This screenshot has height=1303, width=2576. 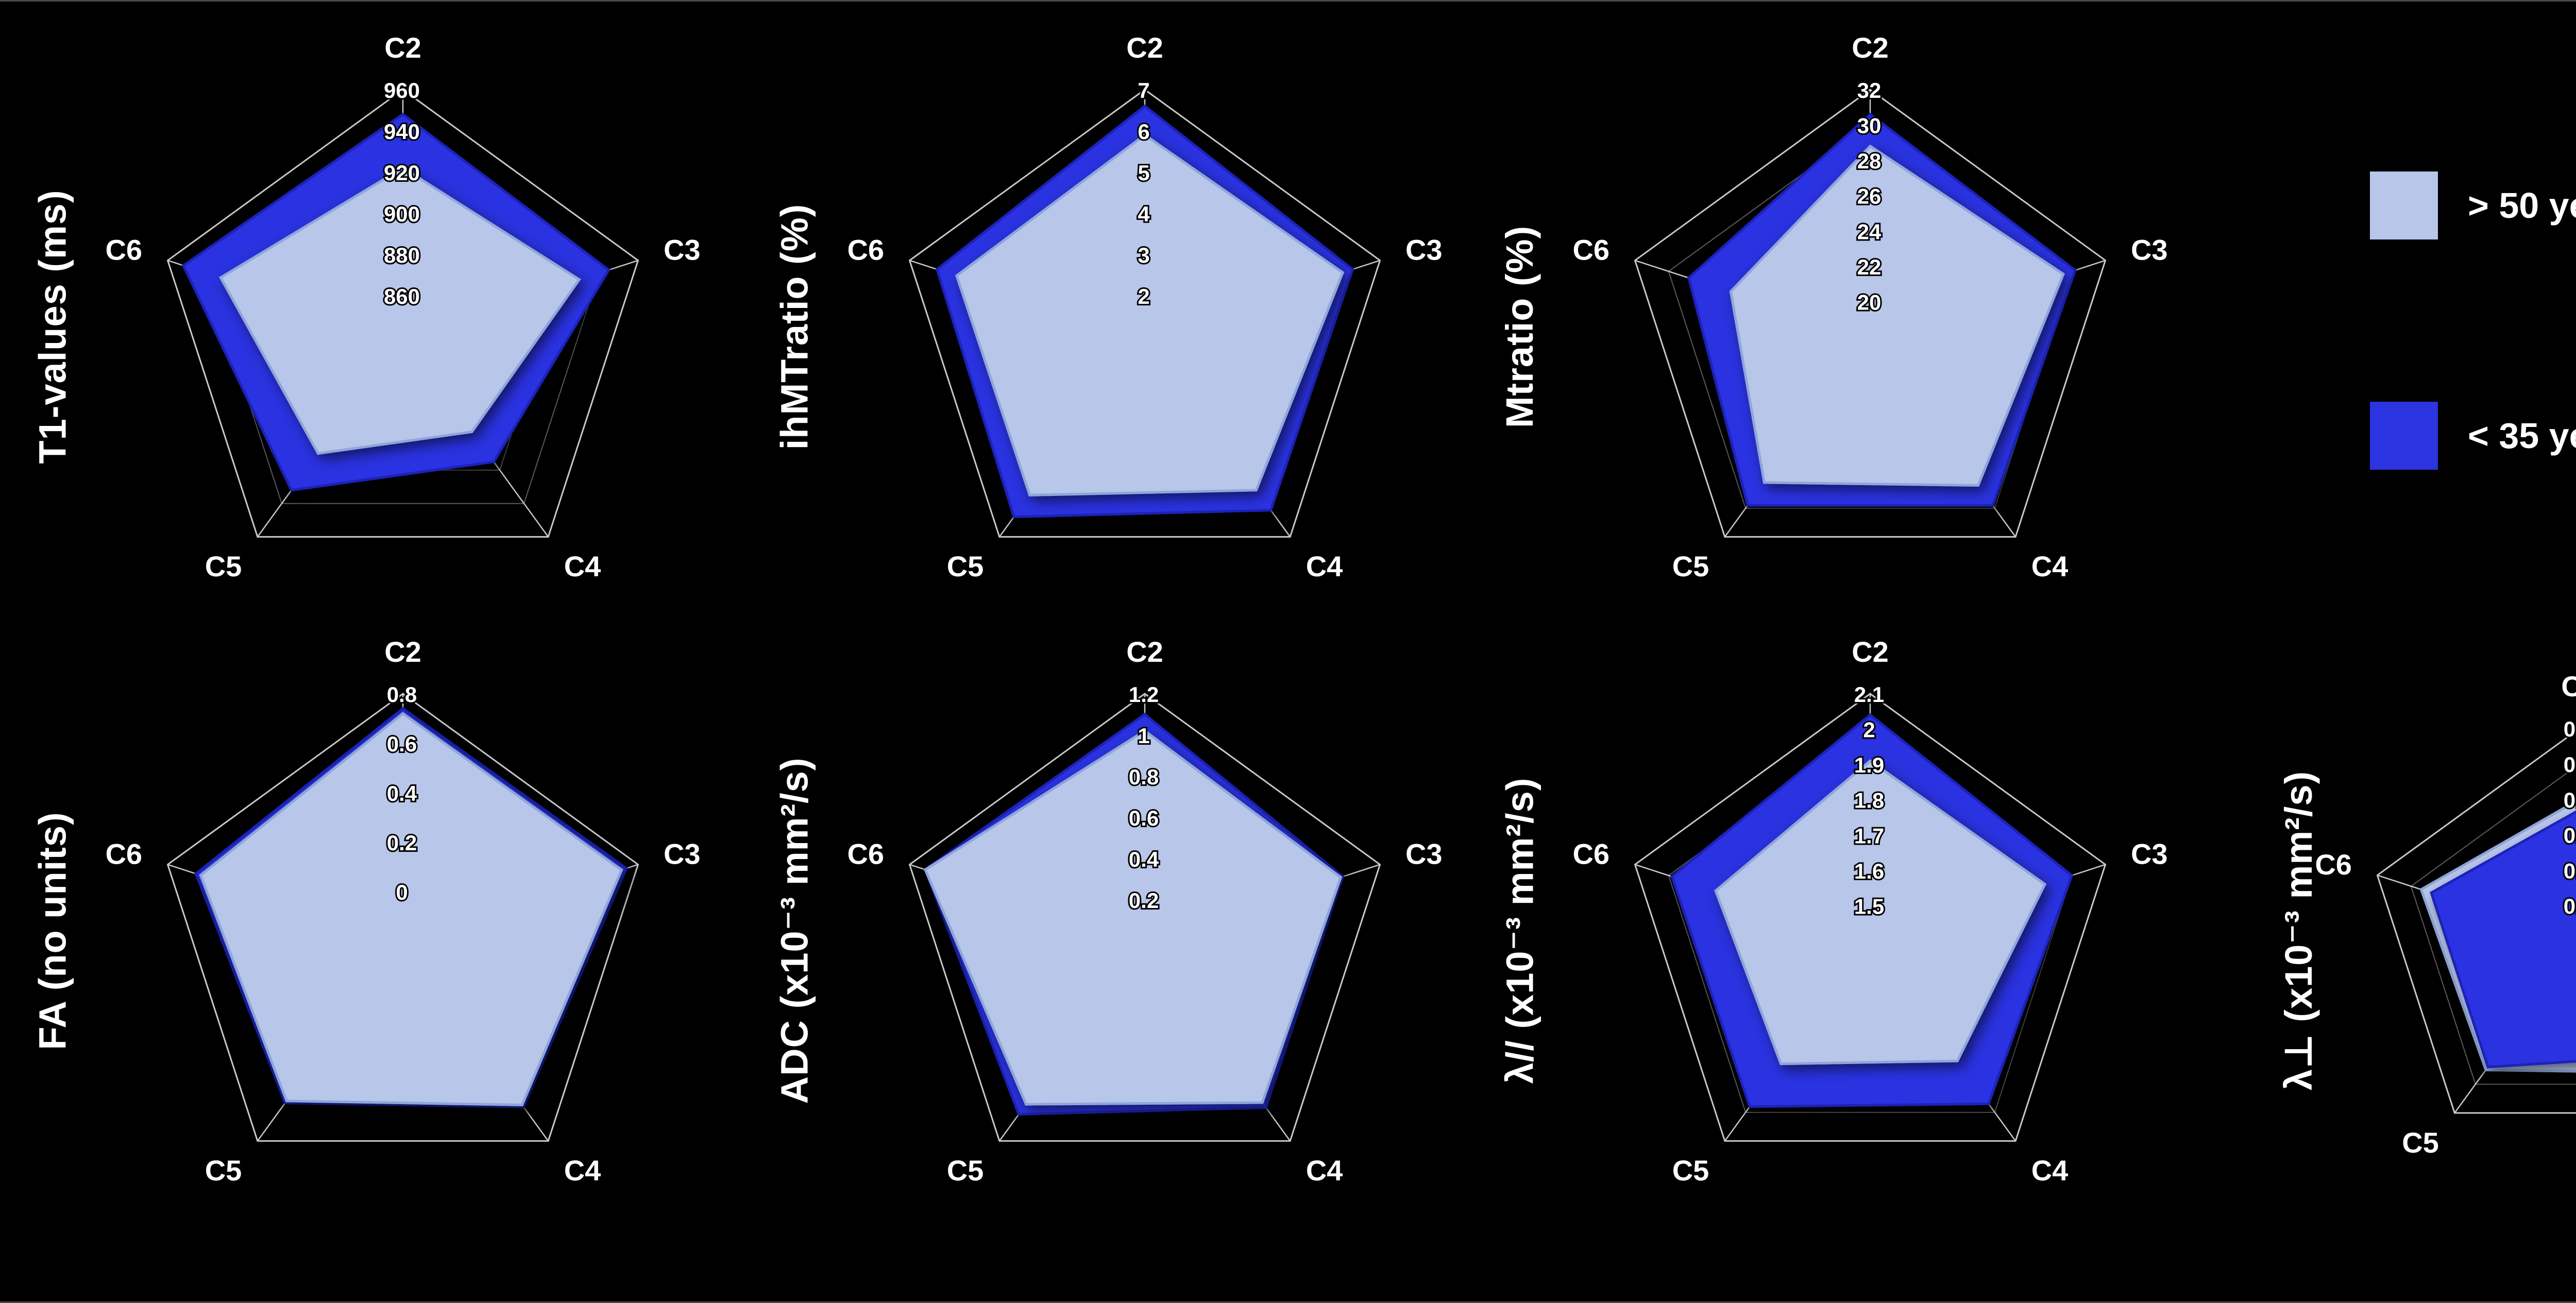 What do you see at coordinates (2570, 871) in the screenshot?
I see `svg-text: 0.3` at bounding box center [2570, 871].